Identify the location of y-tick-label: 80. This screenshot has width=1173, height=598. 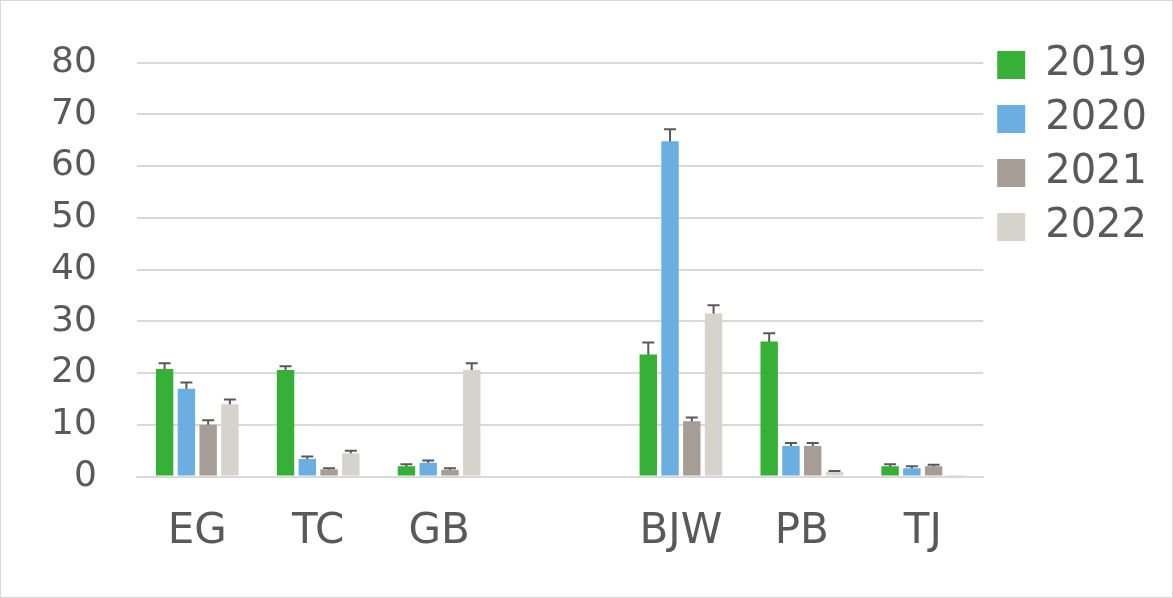
(74, 59).